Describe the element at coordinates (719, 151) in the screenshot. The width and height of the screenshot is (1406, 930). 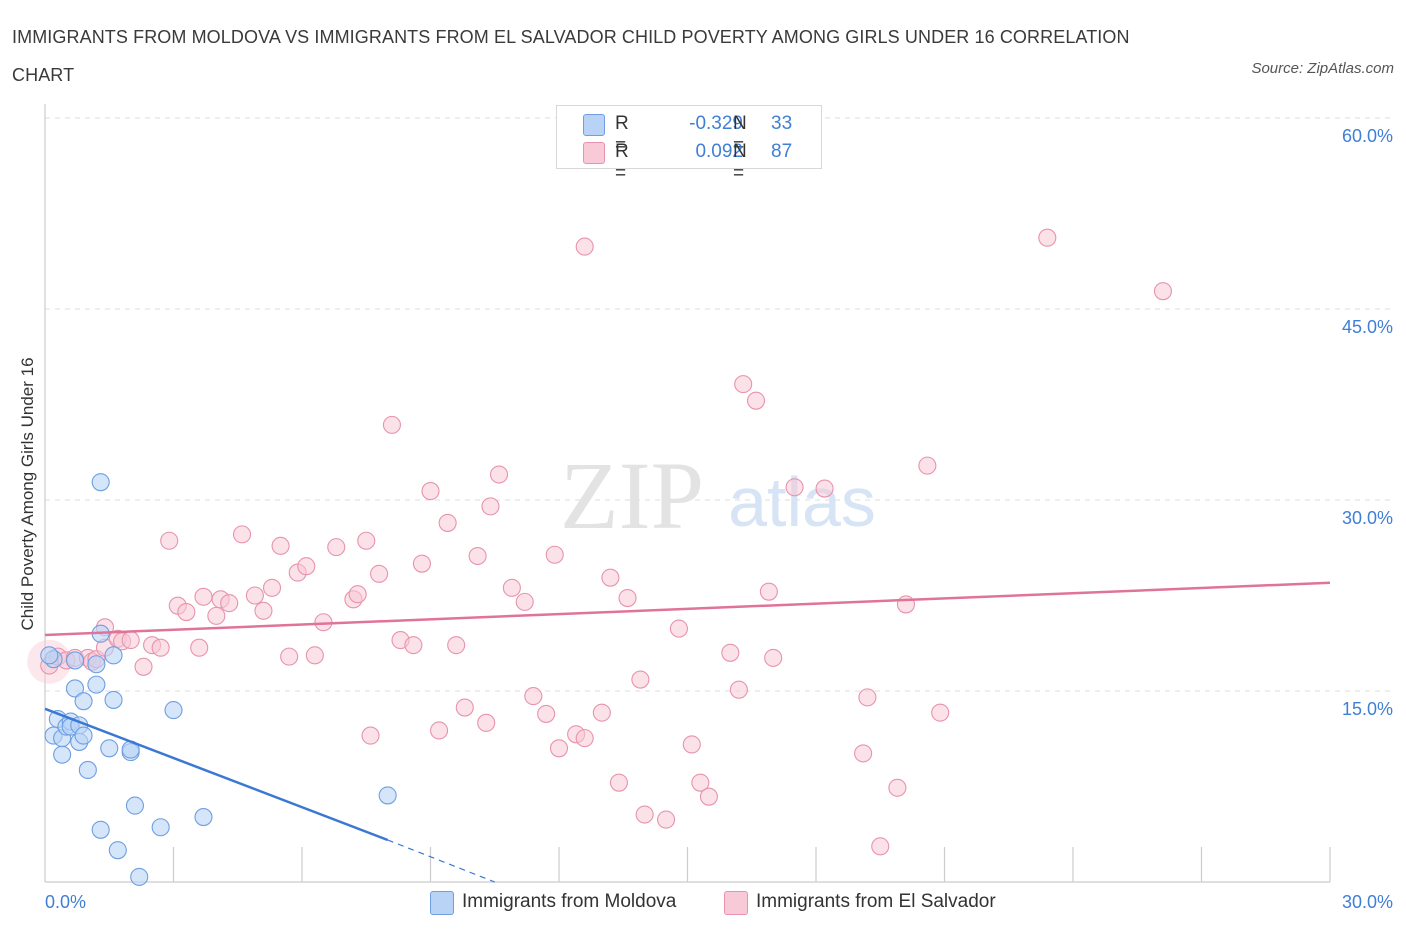
I see `r-value: 0.092` at that location.